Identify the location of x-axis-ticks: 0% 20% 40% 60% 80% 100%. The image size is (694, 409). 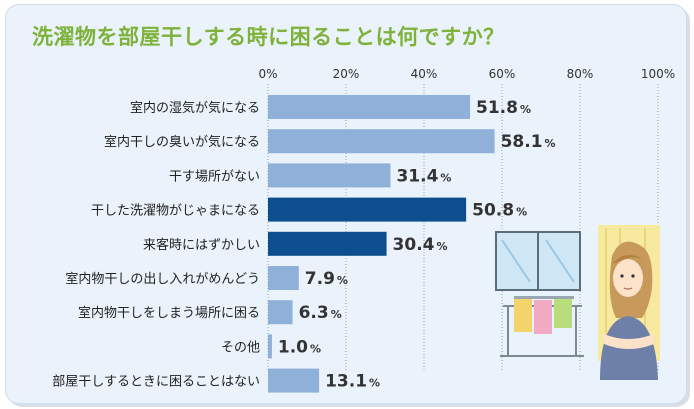
(466, 74).